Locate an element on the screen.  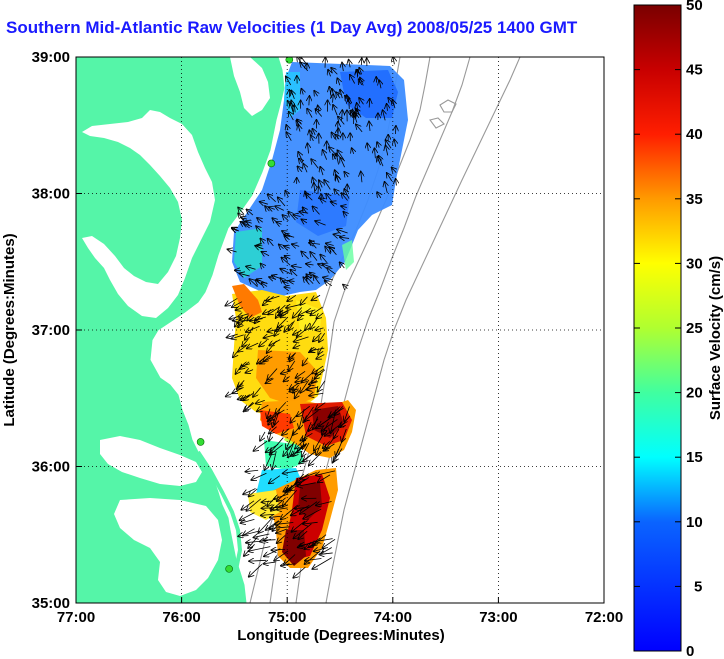
colorbar-label: Surface Velocity (cm/s) is located at coordinates (715, 338).